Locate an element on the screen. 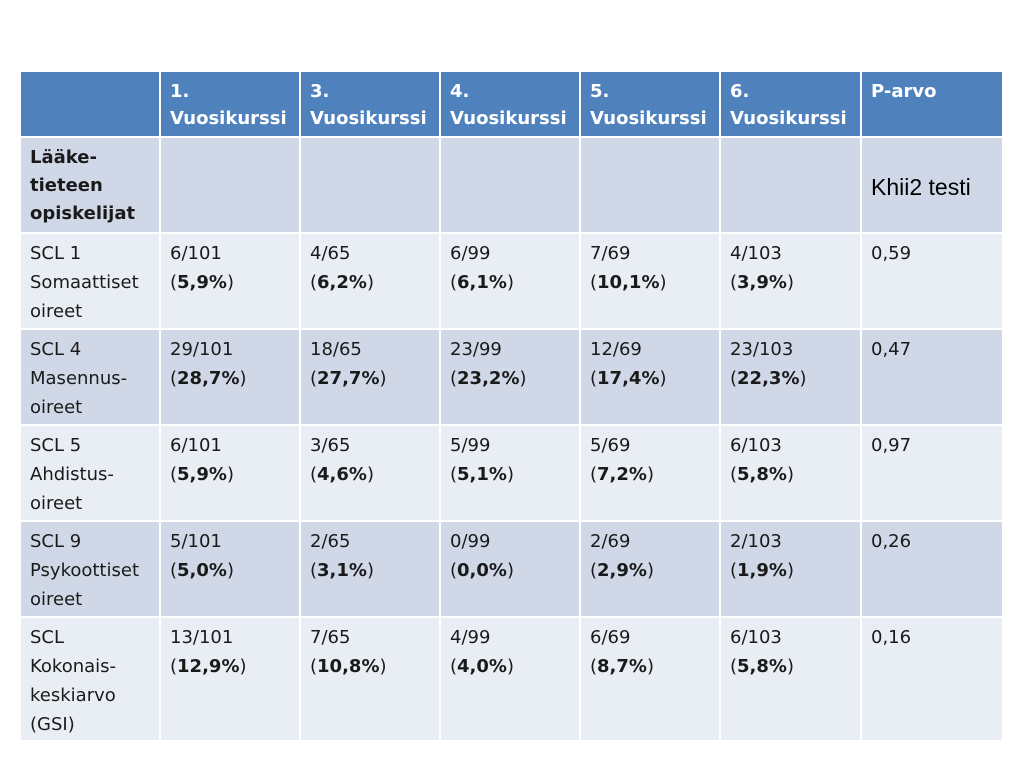 Image resolution: width=1024 pixels, height=768 pixels. count-percent: (23,2%) is located at coordinates (488, 378).